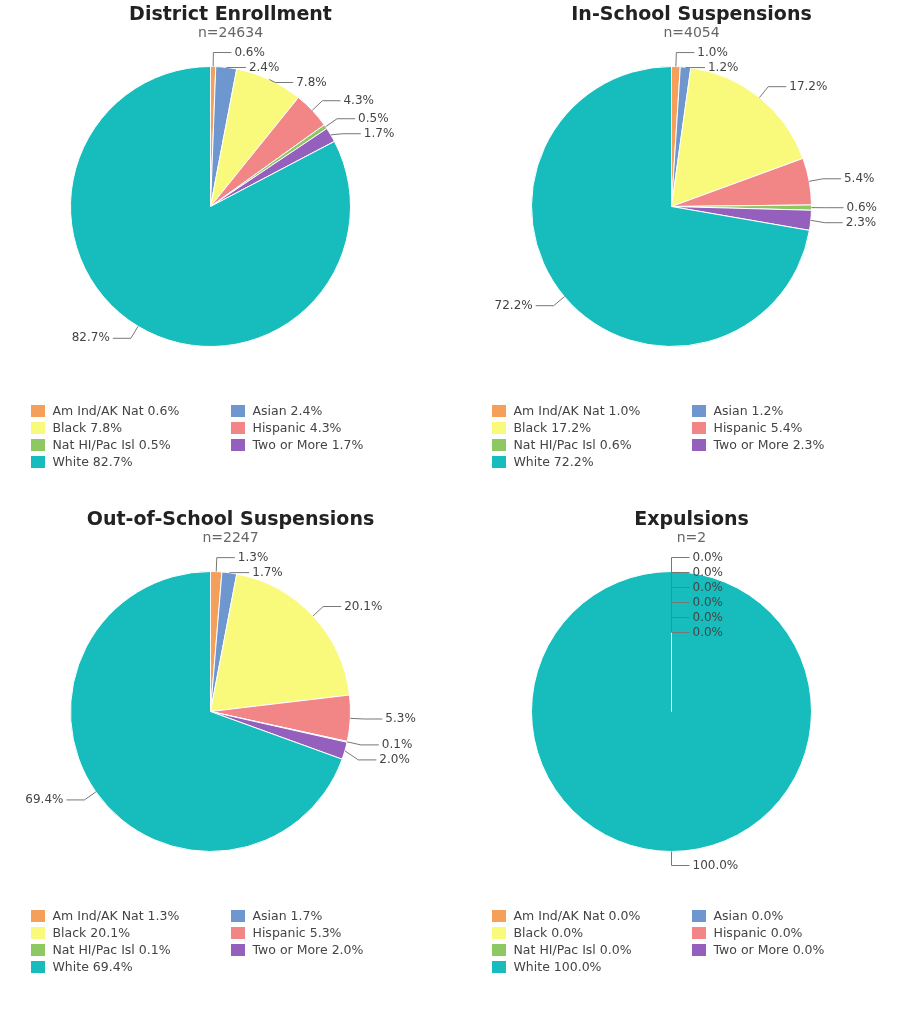 This screenshot has width=923, height=1014. What do you see at coordinates (758, 932) in the screenshot?
I see `legend-label: Hispanic 0.0%` at bounding box center [758, 932].